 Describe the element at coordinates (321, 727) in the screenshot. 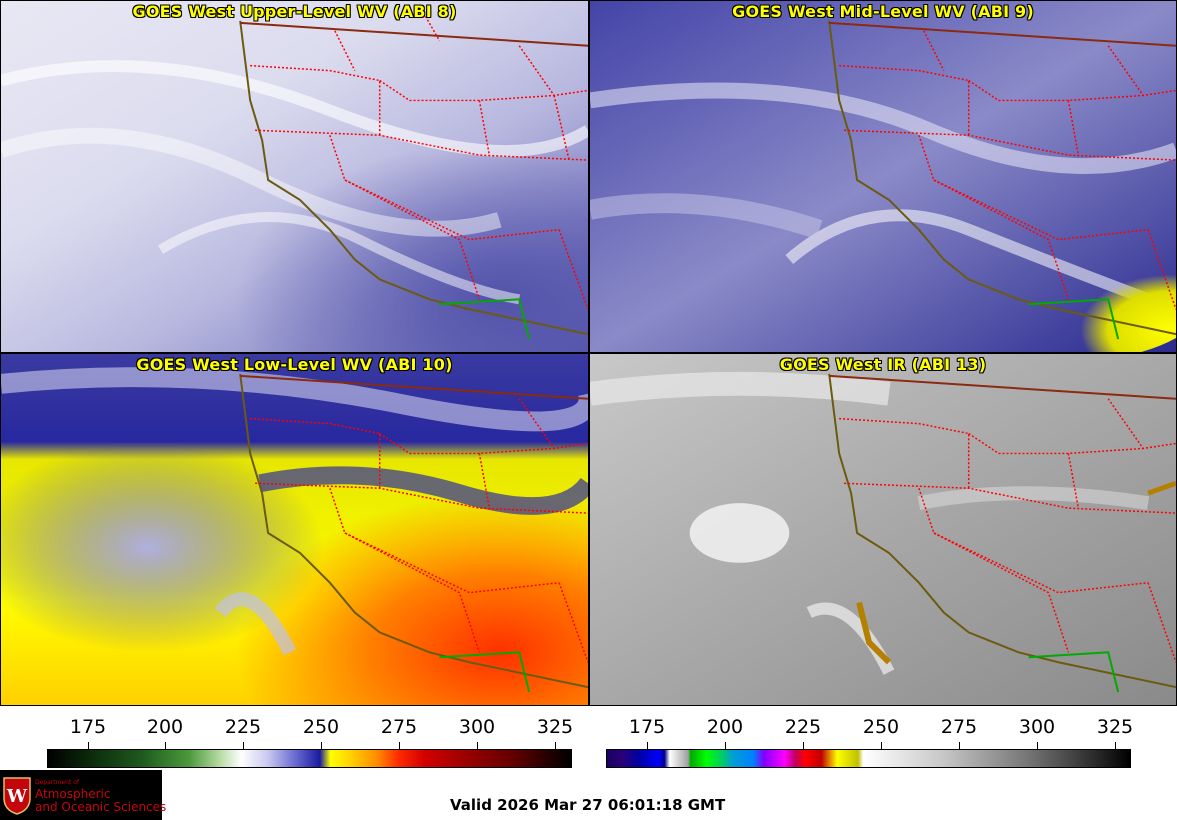

I see `colorbar-wv-tick: 250` at that location.